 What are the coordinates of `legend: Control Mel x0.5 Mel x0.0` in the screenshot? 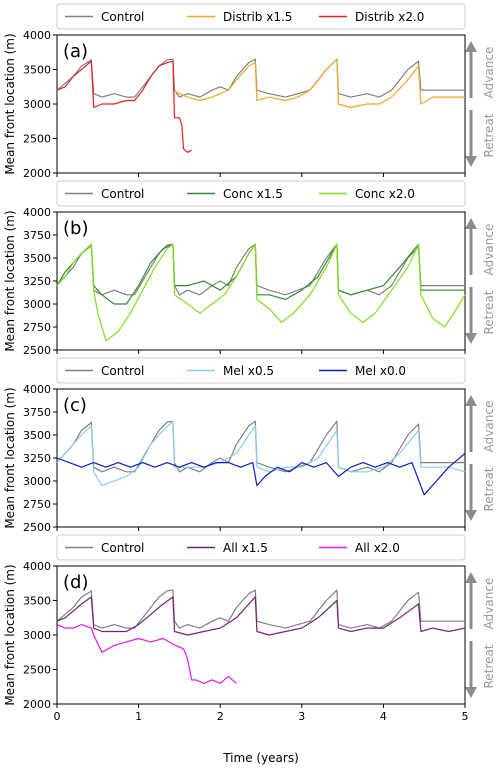 It's located at (261, 370).